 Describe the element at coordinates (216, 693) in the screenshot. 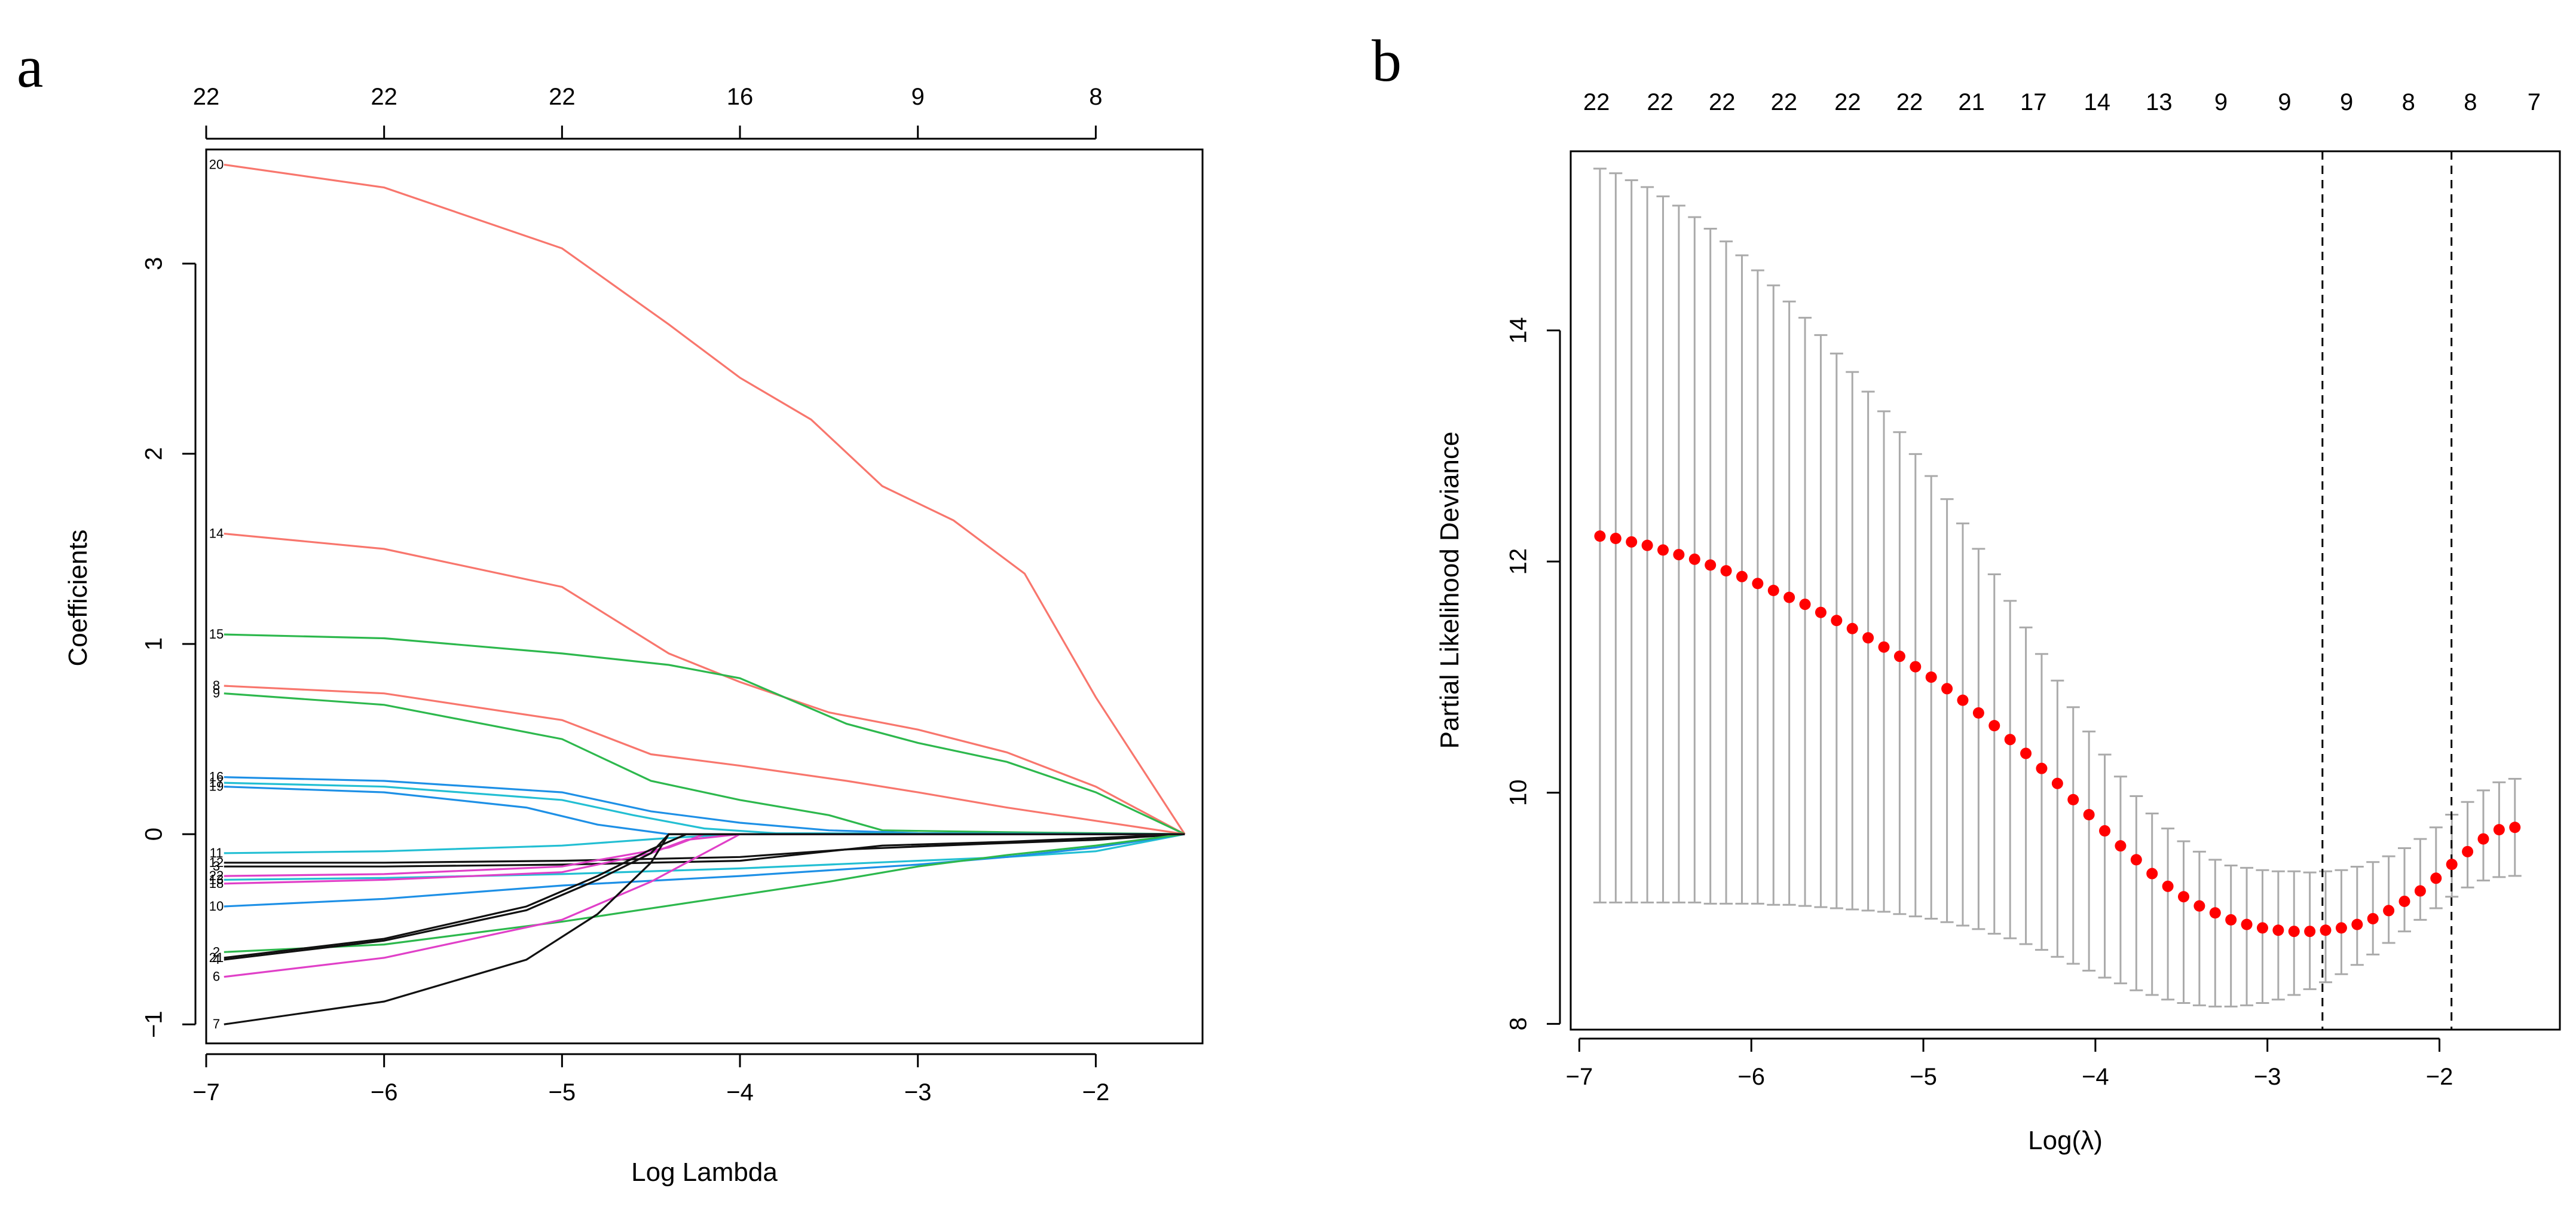

I see `series-label-9: 9` at that location.